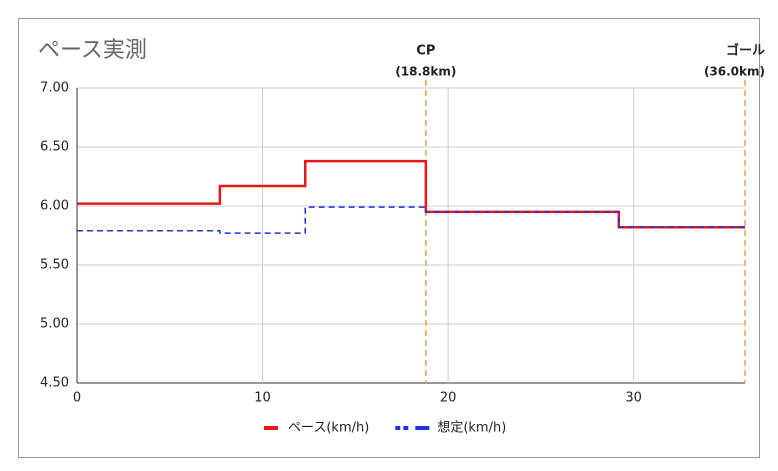 The height and width of the screenshot is (471, 778). Describe the element at coordinates (77, 398) in the screenshot. I see `x-tick-label: 0` at that location.